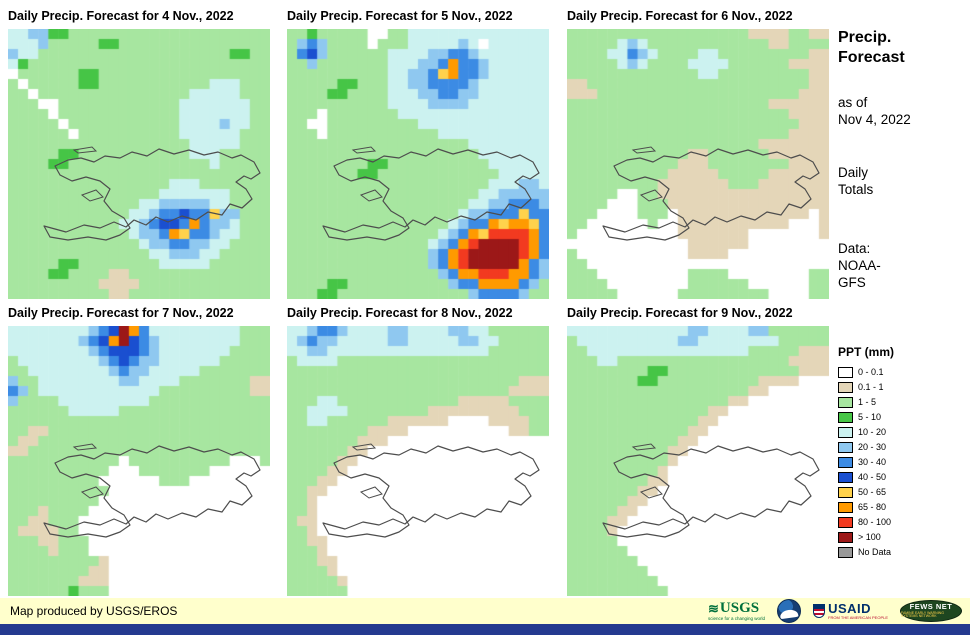 Image resolution: width=970 pixels, height=635 pixels. What do you see at coordinates (680, 16) in the screenshot?
I see `panel-title-nov6: Daily Precip. Forecast for 6 Nov., 2022` at bounding box center [680, 16].